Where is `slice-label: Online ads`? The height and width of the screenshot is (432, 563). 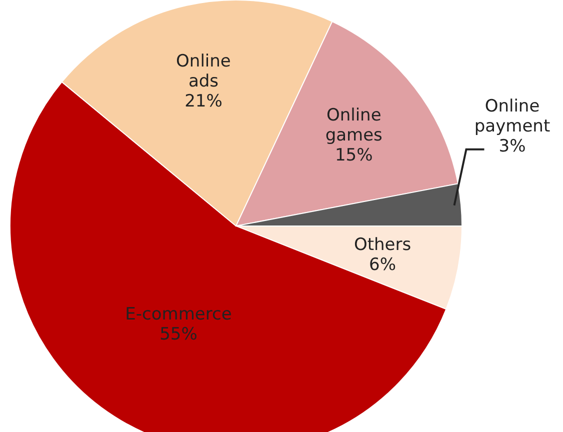 slice-label: Online ads is located at coordinates (203, 71).